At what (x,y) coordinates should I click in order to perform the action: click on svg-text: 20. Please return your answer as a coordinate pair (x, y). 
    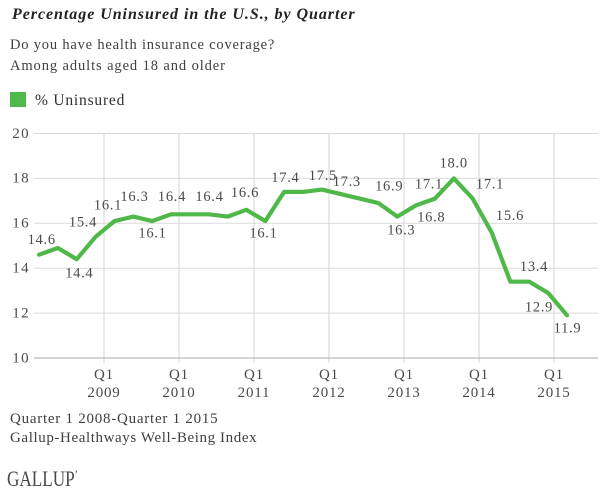
    Looking at the image, I should click on (21, 134).